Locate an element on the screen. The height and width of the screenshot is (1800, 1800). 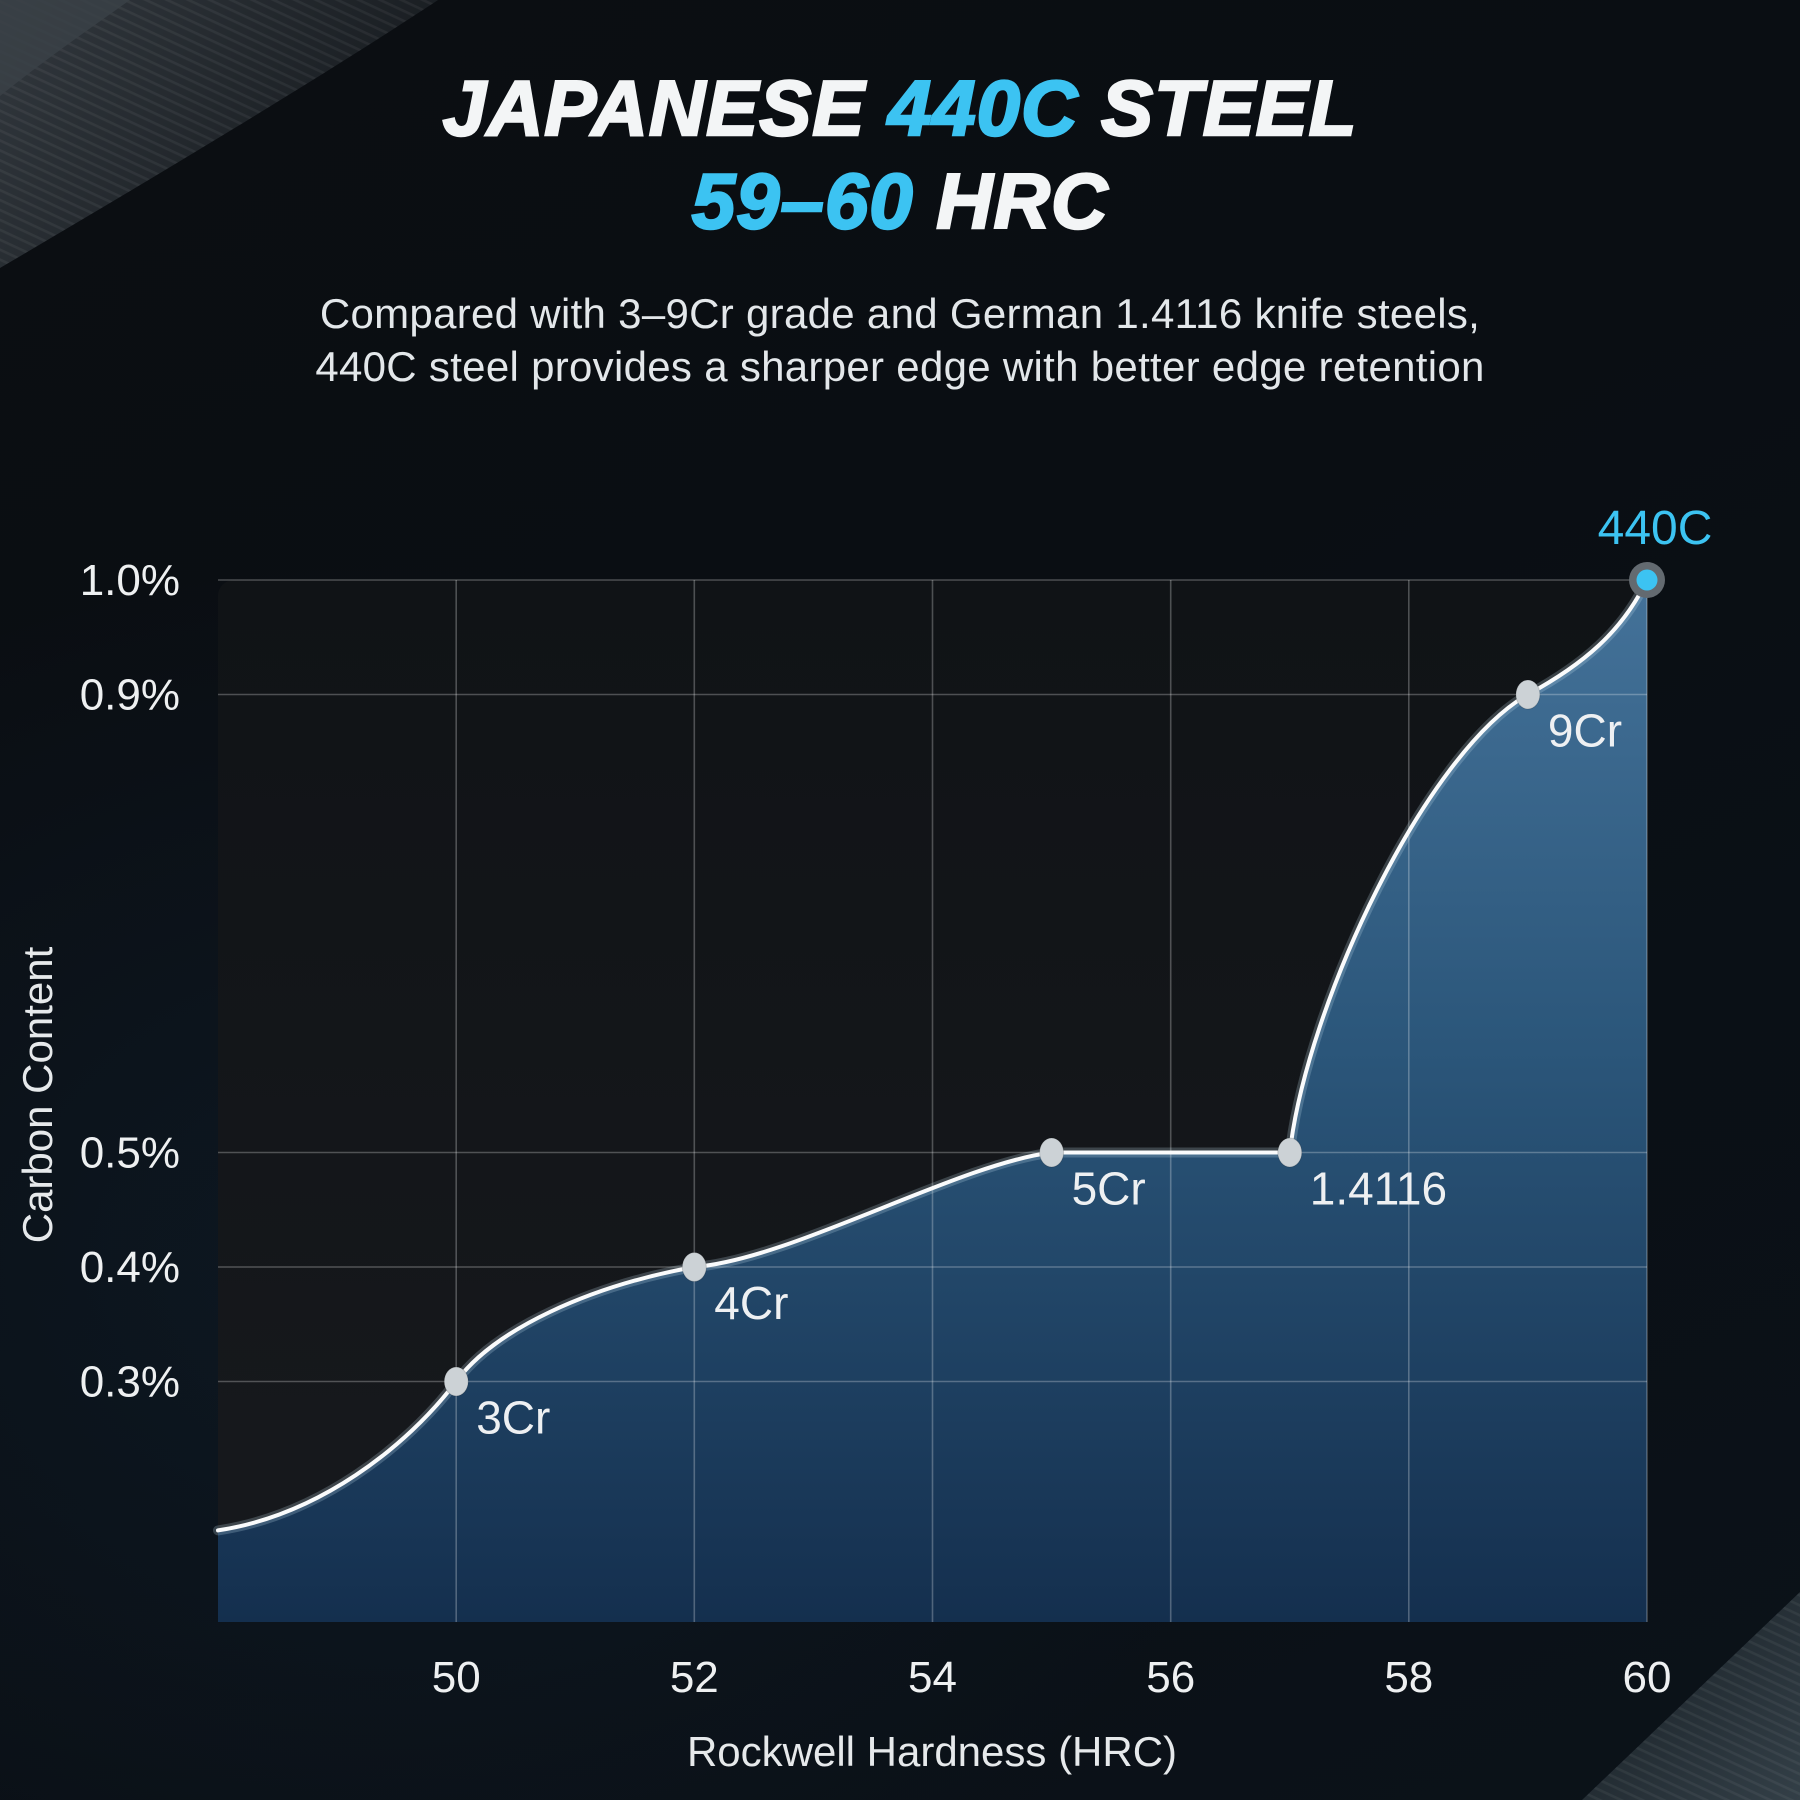
corner-decoration-bottom-right is located at coordinates (1691, 1696).